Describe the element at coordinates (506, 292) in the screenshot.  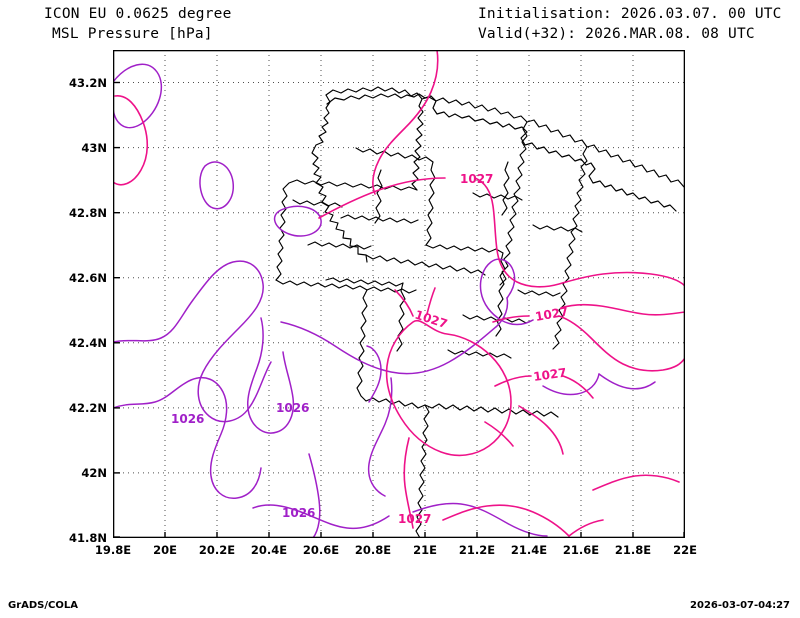
I see `contour-1026-right-hook` at that location.